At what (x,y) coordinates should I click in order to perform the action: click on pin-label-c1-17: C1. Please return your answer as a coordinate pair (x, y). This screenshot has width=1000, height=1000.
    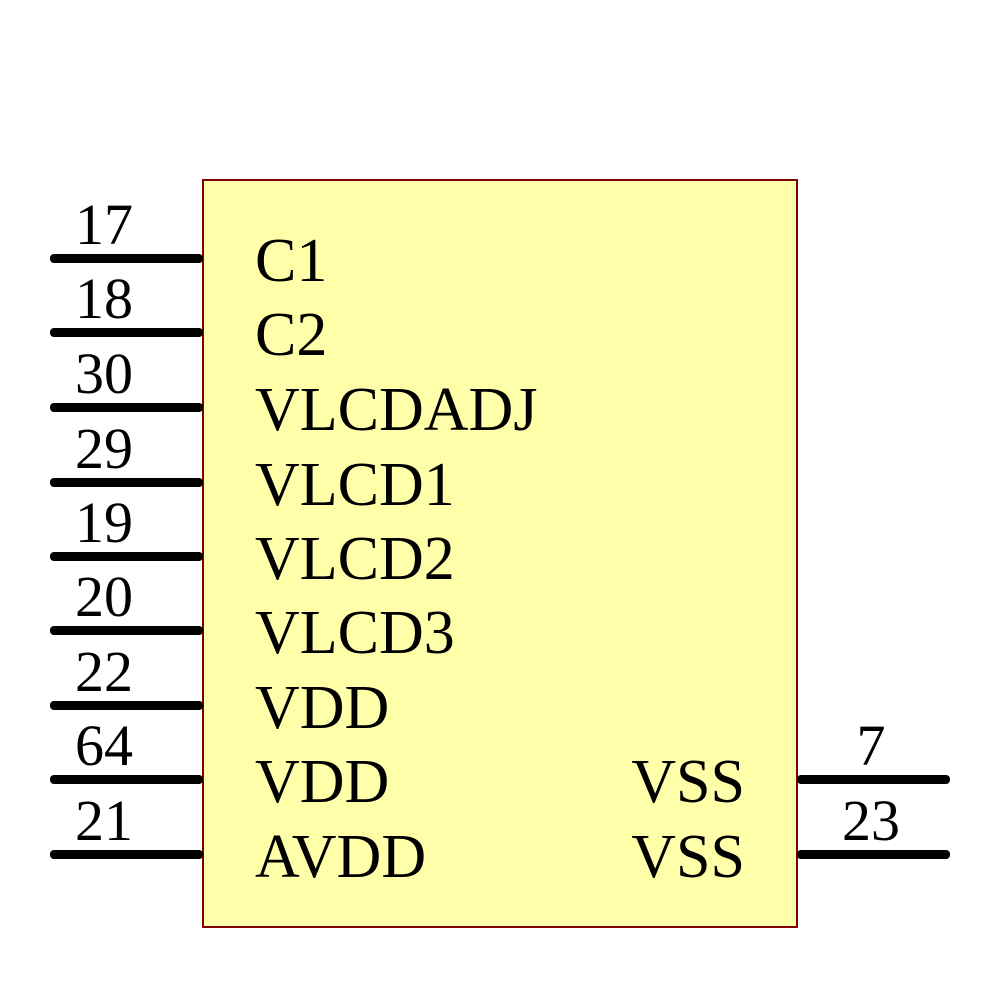
    Looking at the image, I should click on (291, 261).